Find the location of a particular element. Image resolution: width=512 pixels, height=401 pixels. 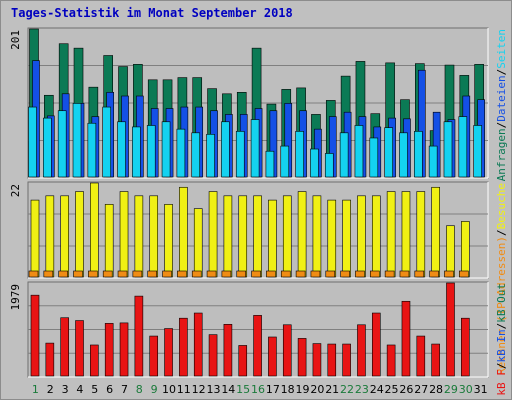

x-tick-label-day-4: 4 is located at coordinates (79, 389).